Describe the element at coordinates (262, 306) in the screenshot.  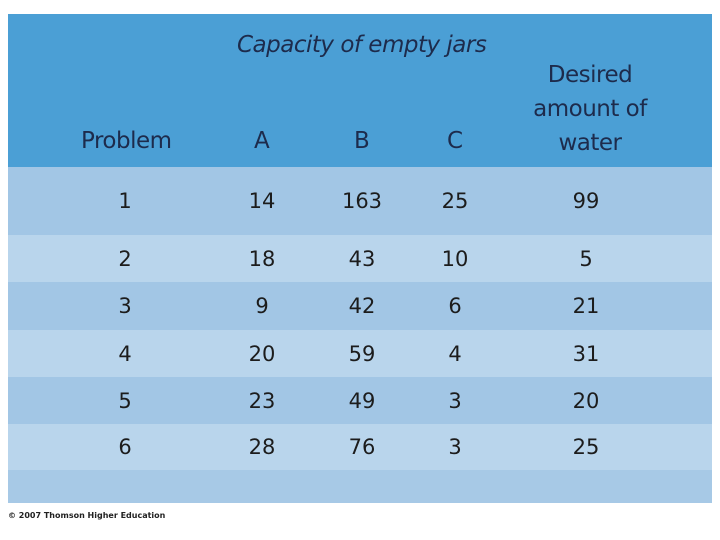
I see `cell: 9` at that location.